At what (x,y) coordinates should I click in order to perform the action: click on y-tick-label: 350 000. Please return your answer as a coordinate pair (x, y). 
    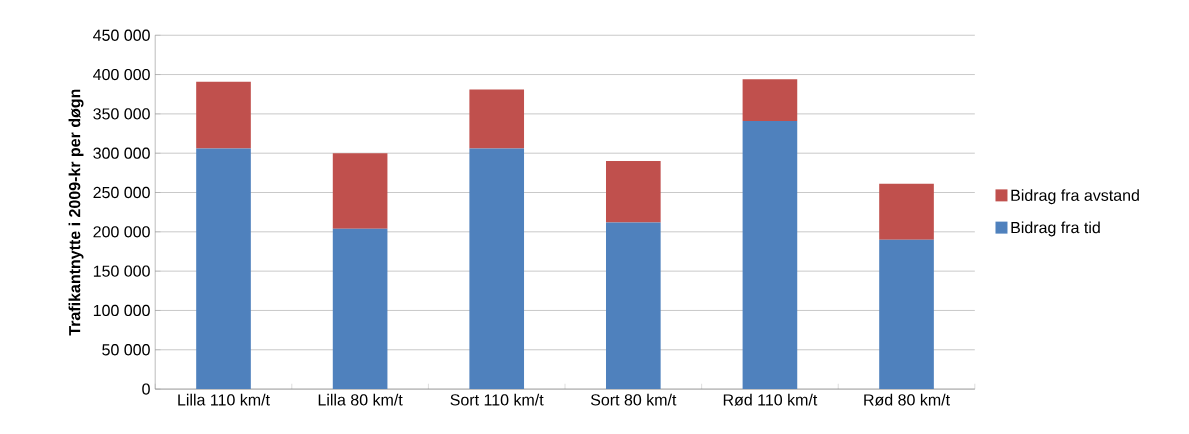
    Looking at the image, I should click on (121, 114).